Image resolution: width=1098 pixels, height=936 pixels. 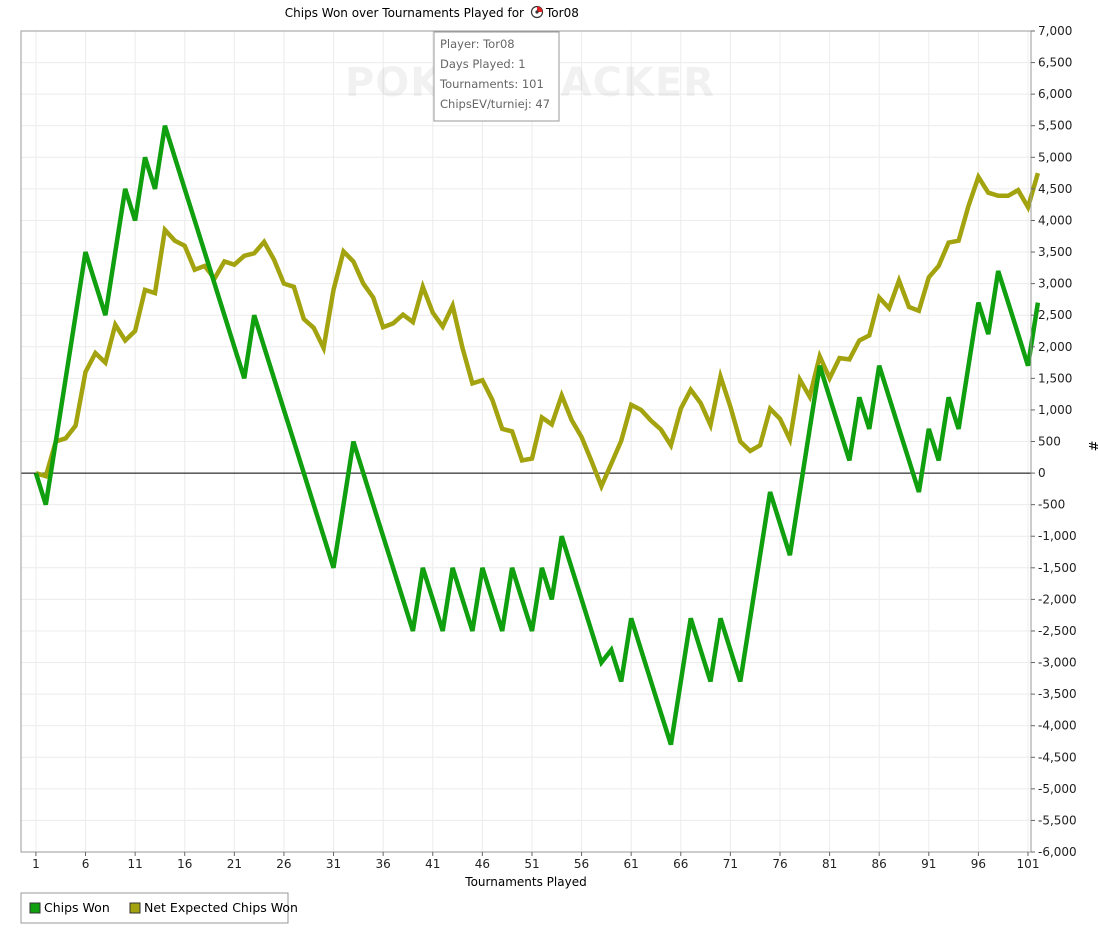 I want to click on y-tick-label: -6,000, so click(x=1057, y=852).